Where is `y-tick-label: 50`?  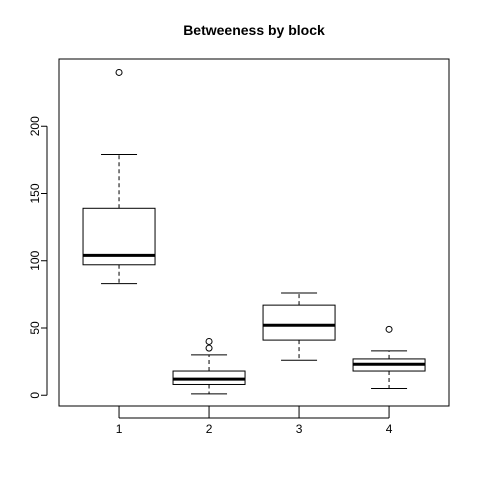 y-tick-label: 50 is located at coordinates (35, 328).